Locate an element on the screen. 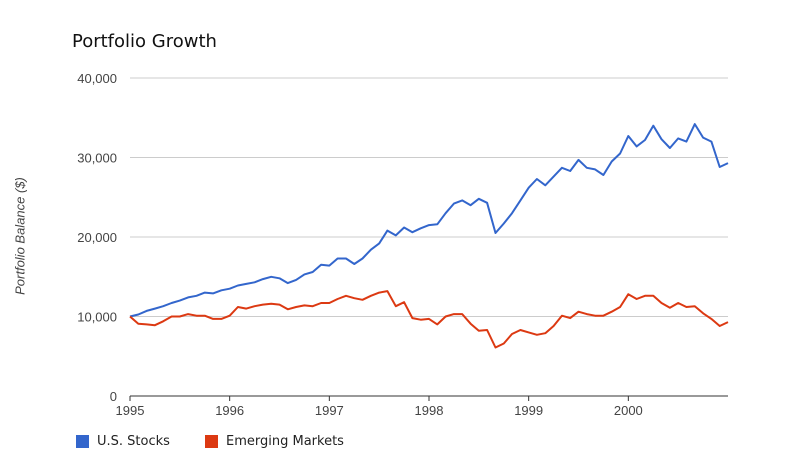  y-tick-label: 30,000 is located at coordinates (97, 158).